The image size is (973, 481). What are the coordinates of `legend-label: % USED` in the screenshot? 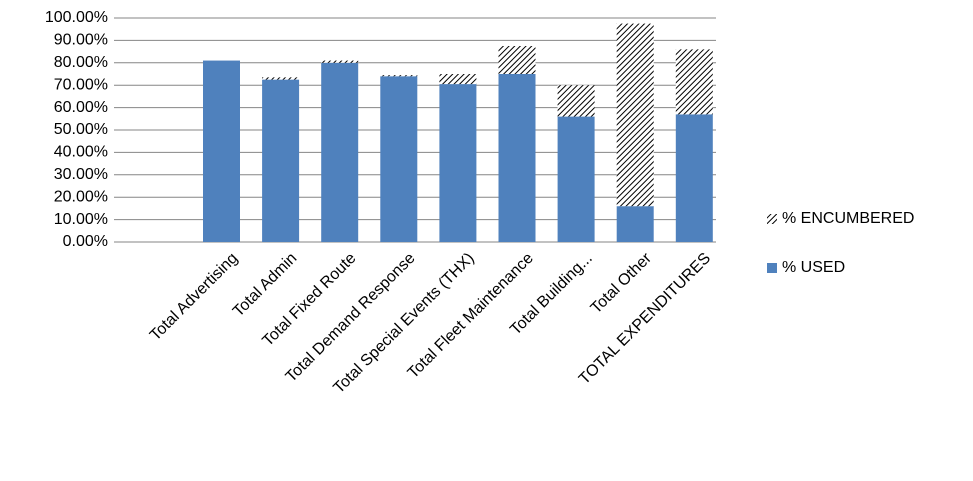 It's located at (813, 267).